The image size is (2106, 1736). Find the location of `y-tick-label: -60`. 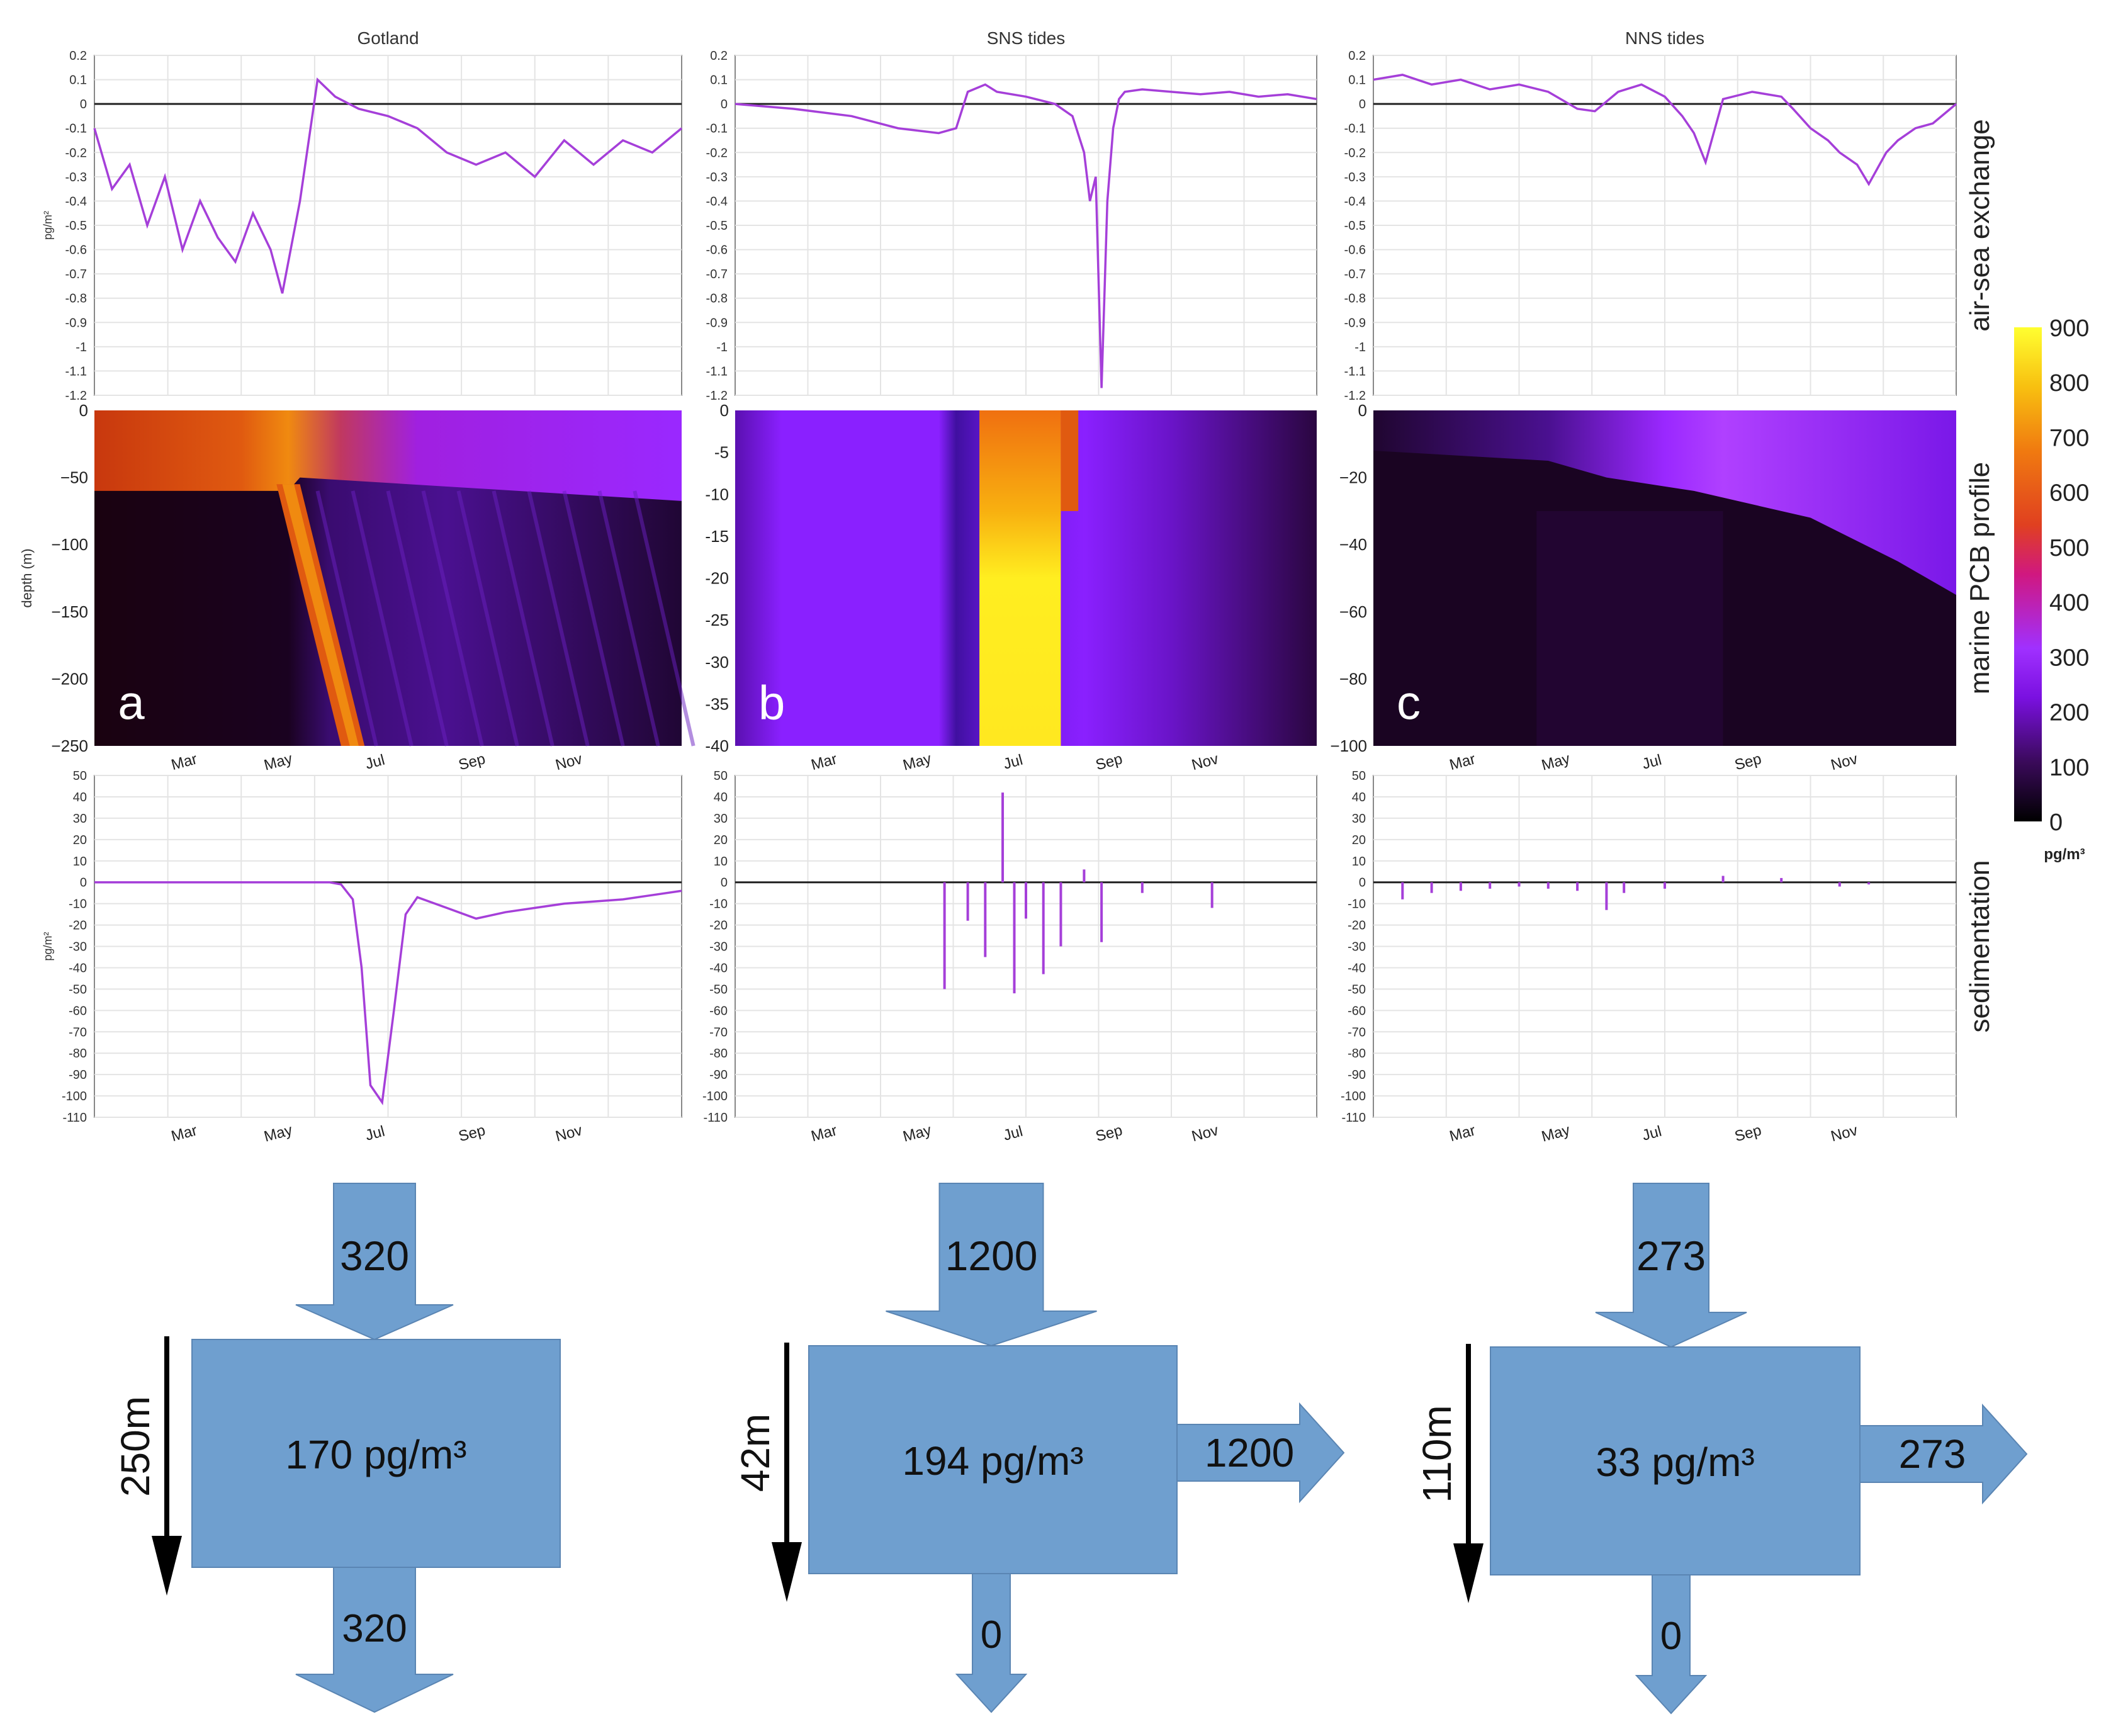

y-tick-label: -60 is located at coordinates (718, 1011).